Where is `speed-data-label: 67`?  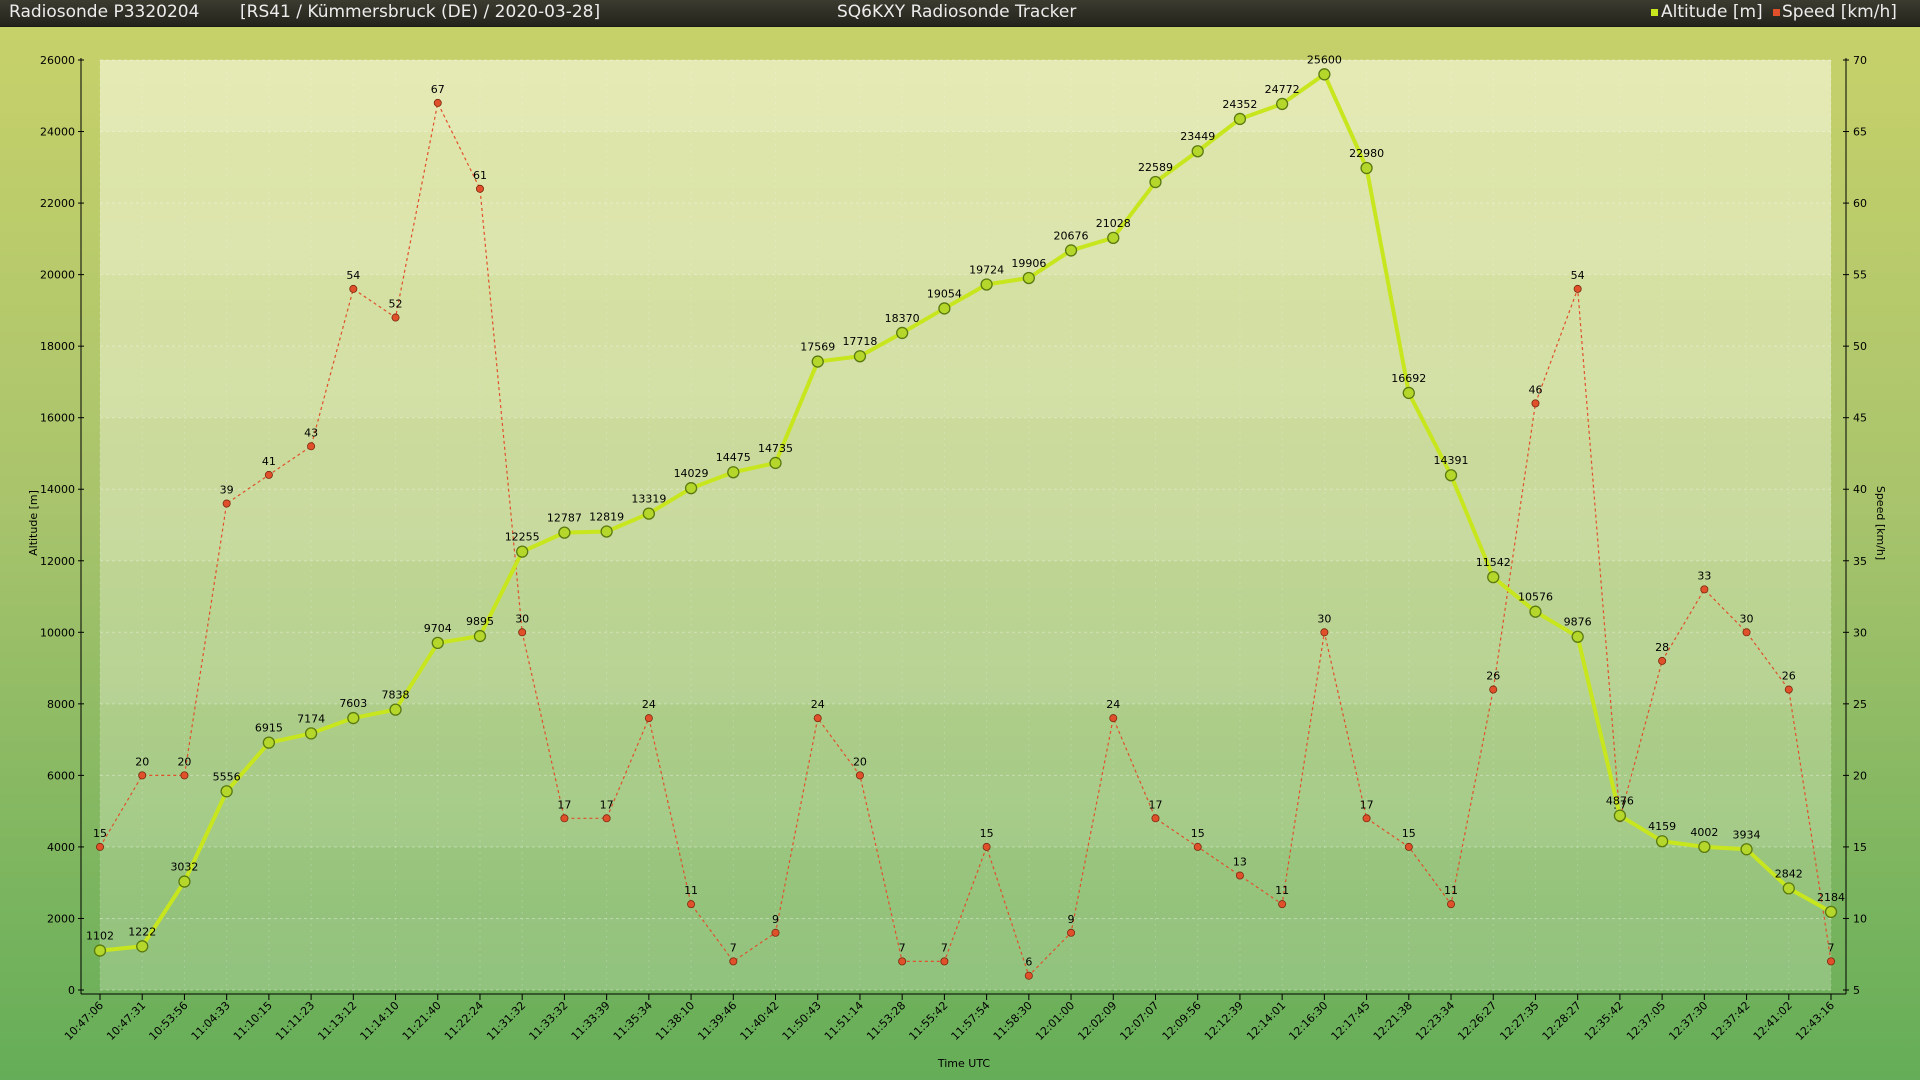 speed-data-label: 67 is located at coordinates (438, 89).